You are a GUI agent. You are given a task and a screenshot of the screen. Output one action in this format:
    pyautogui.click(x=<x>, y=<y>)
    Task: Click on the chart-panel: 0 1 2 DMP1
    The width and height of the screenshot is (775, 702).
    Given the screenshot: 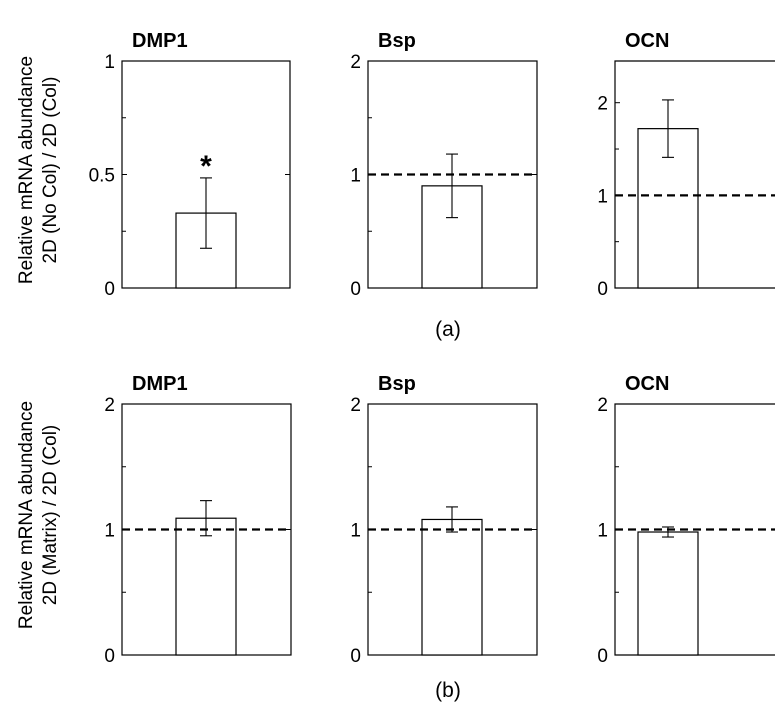 What is the action you would take?
    pyautogui.click(x=198, y=520)
    